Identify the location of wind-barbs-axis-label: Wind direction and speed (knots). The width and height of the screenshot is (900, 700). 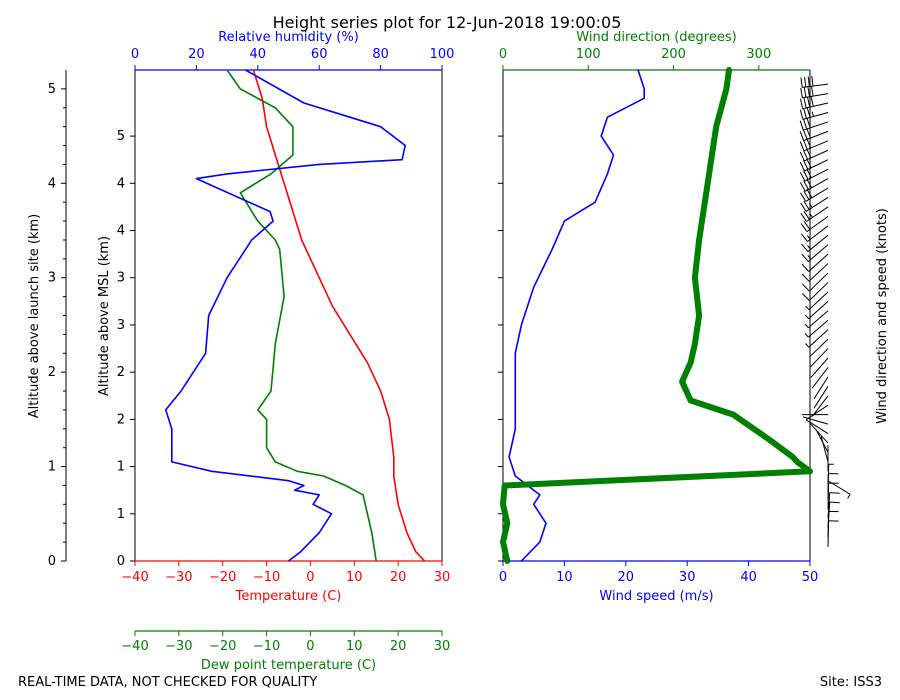
(882, 316).